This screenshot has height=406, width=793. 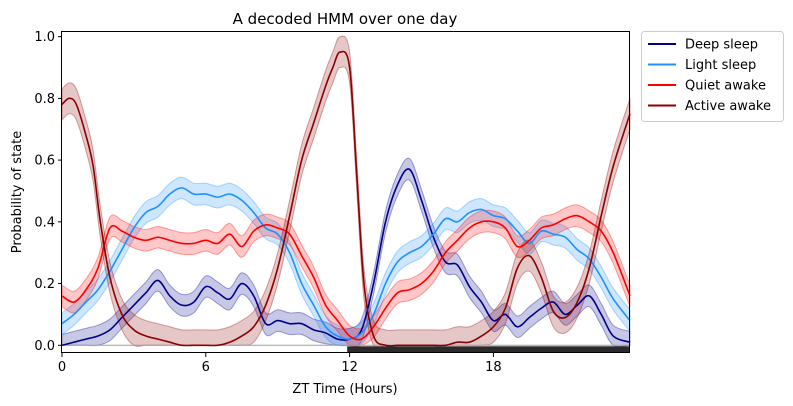 What do you see at coordinates (720, 65) in the screenshot?
I see `legend-label-light-sleep: Light sleep` at bounding box center [720, 65].